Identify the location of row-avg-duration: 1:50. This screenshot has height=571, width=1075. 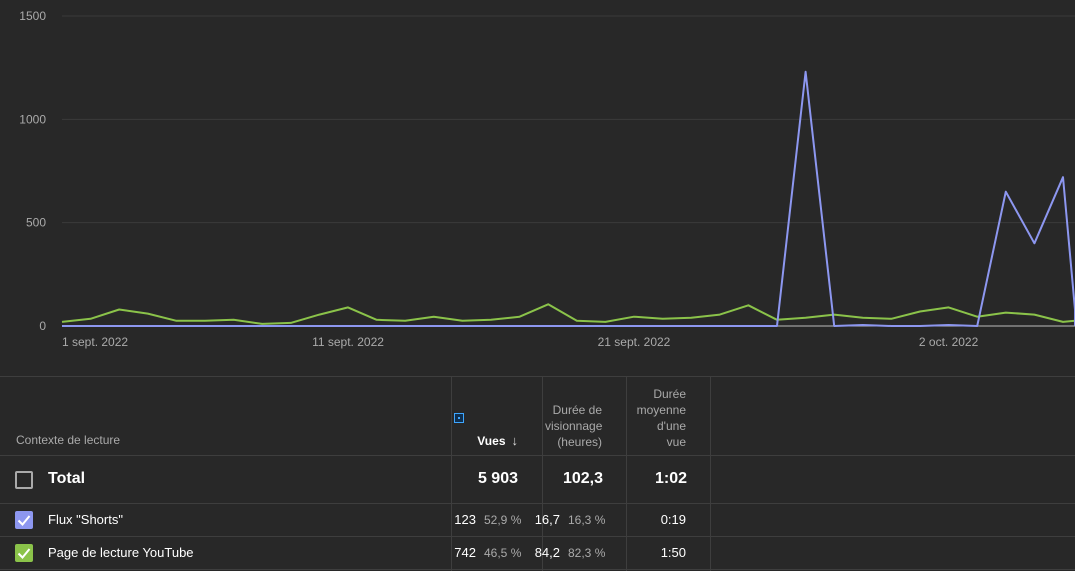
(673, 552).